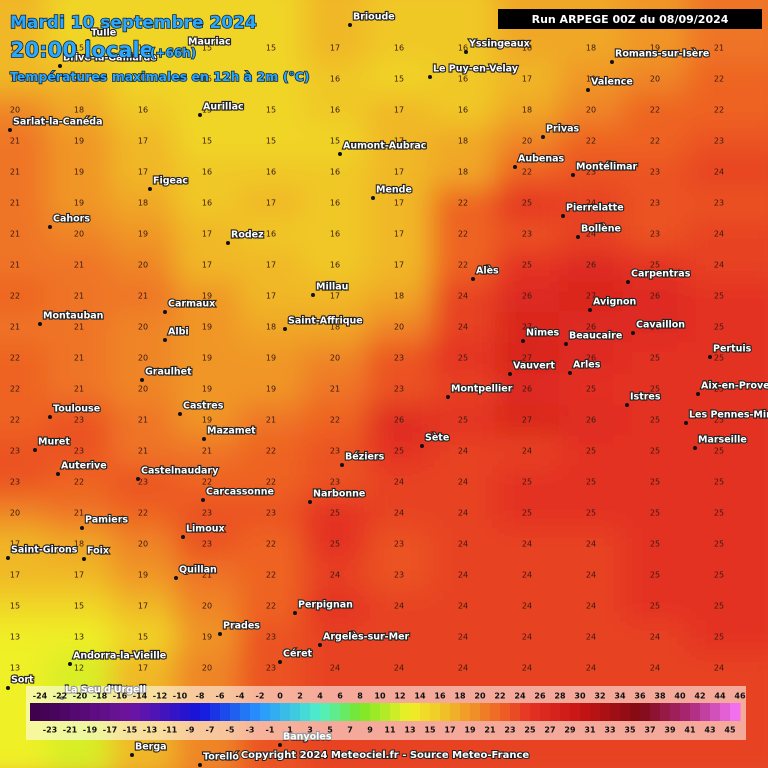  What do you see at coordinates (133, 23) in the screenshot?
I see `date: Mardi 10 septembre 2024` at bounding box center [133, 23].